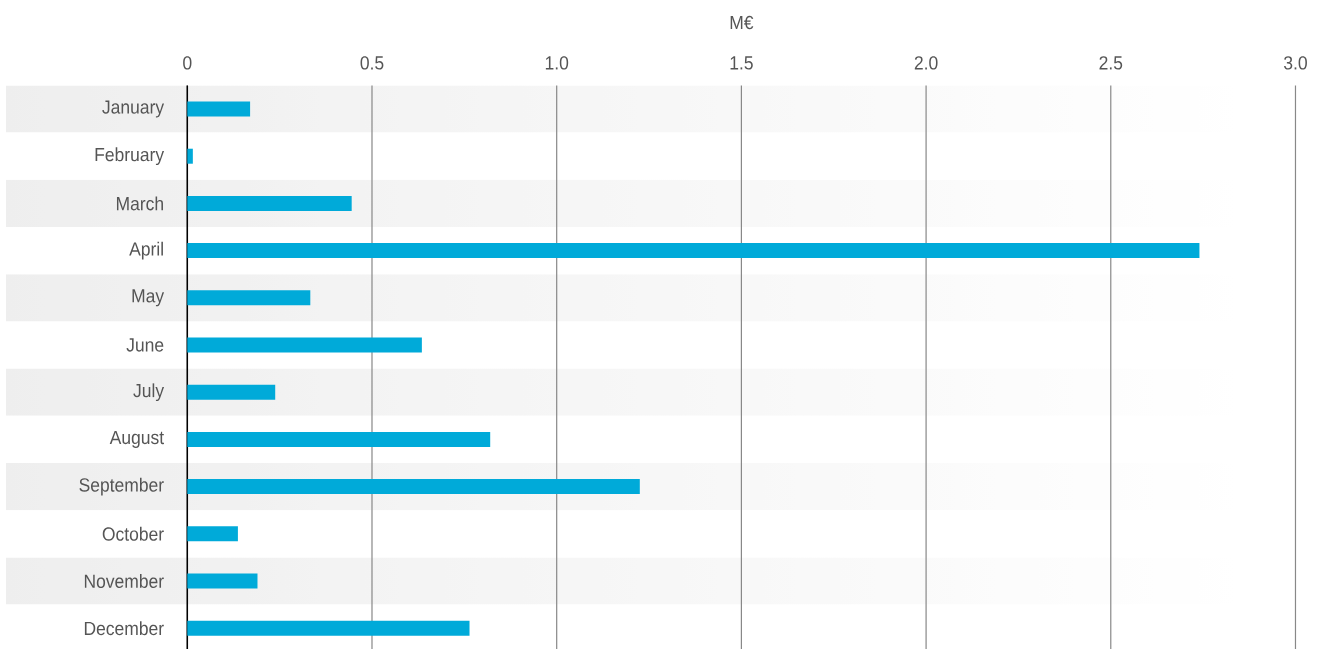  I want to click on y-tick-label: April, so click(146, 250).